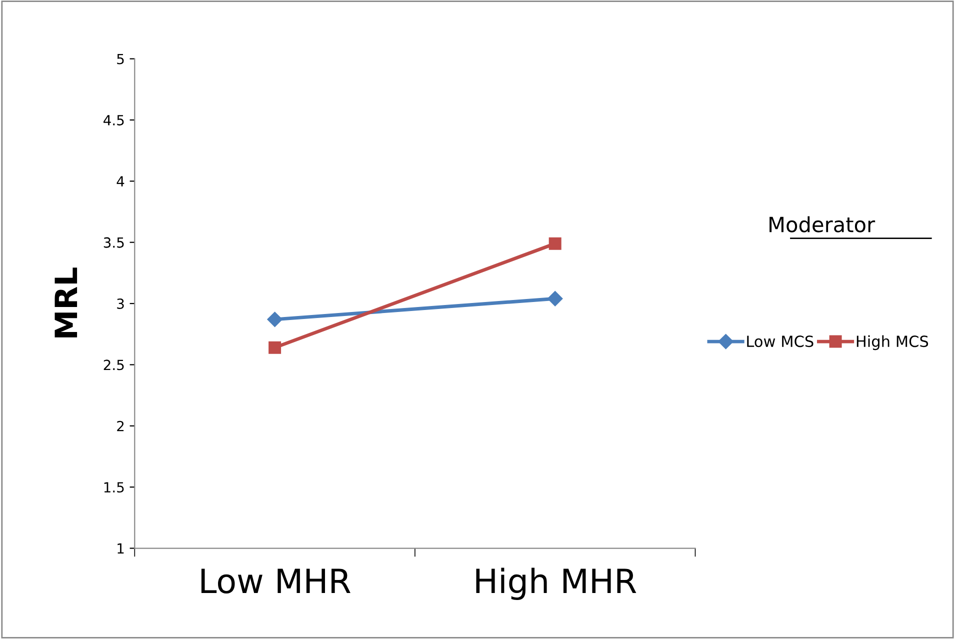 The width and height of the screenshot is (955, 639). Describe the element at coordinates (114, 242) in the screenshot. I see `y-tick-label: 3.5` at that location.